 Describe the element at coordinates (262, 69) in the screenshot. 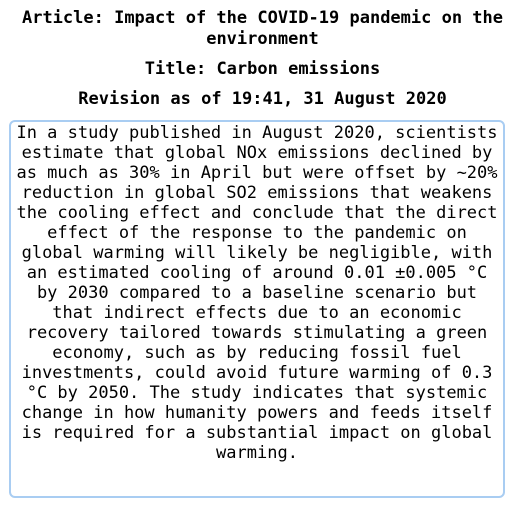

I see `page-title: Title: Carbon emissions` at that location.